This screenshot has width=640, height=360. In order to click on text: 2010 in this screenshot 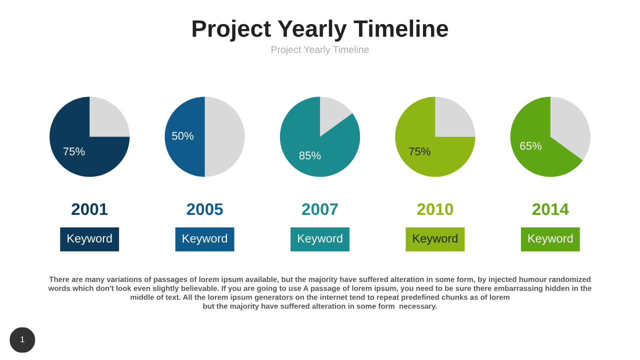, I will do `click(435, 209)`.